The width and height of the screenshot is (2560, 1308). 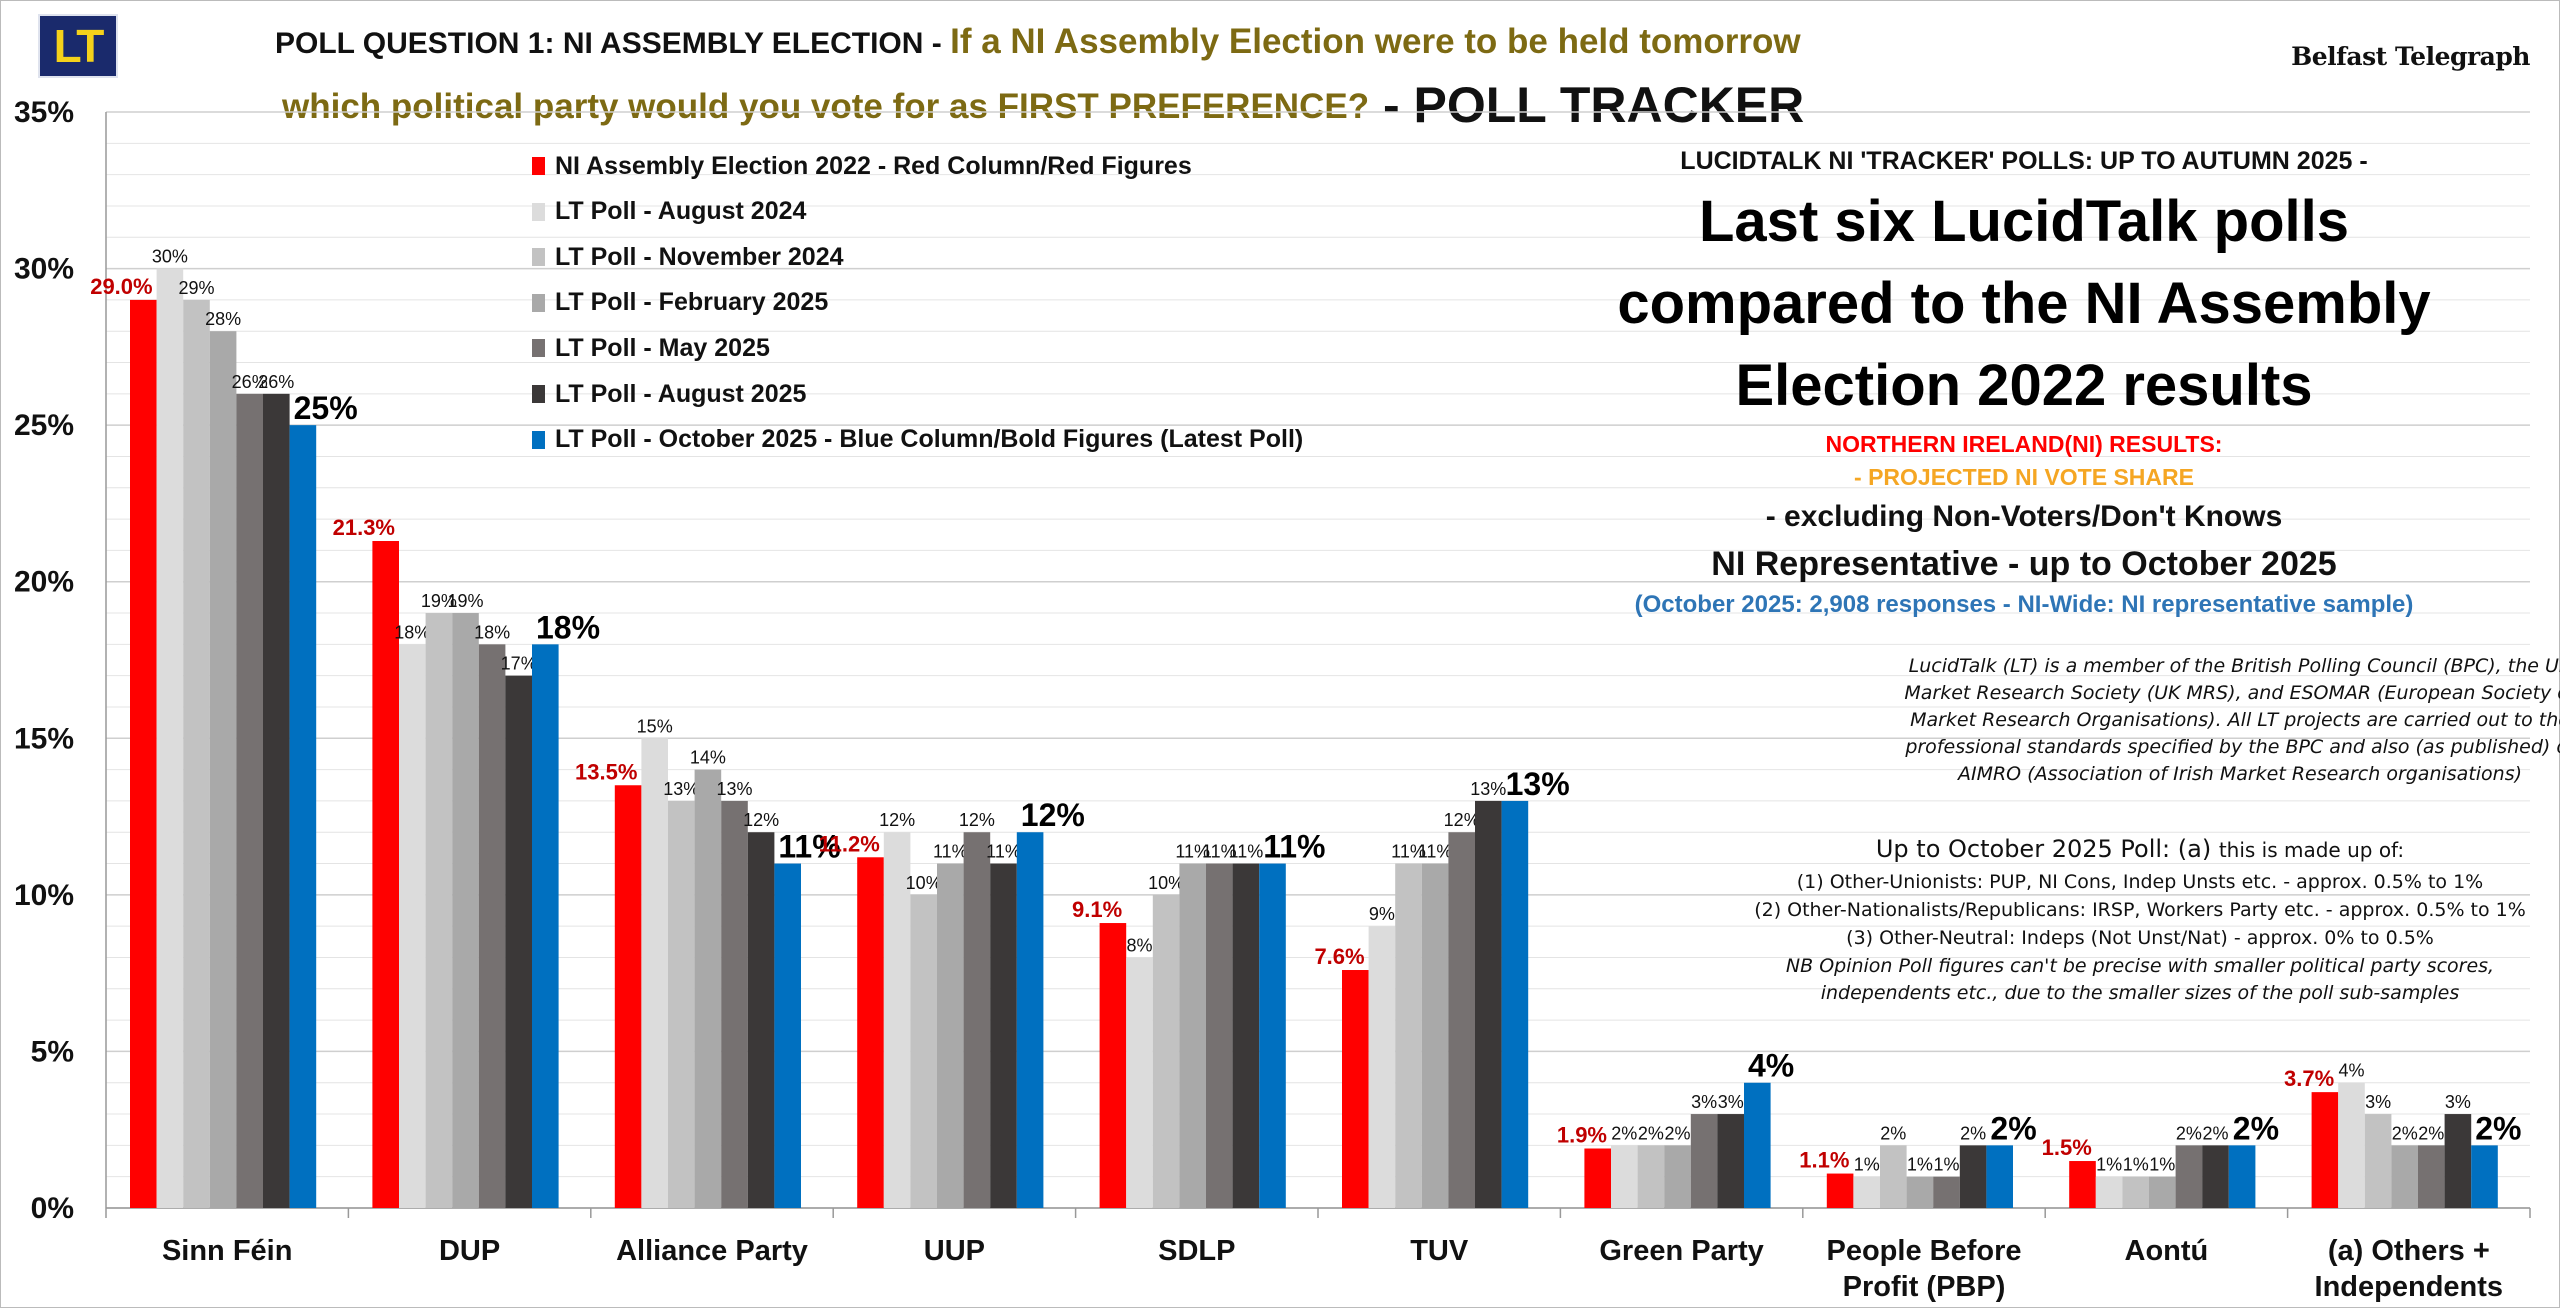 What do you see at coordinates (2311, 850) in the screenshot?
I see `others-heading-b: this is made up of:` at bounding box center [2311, 850].